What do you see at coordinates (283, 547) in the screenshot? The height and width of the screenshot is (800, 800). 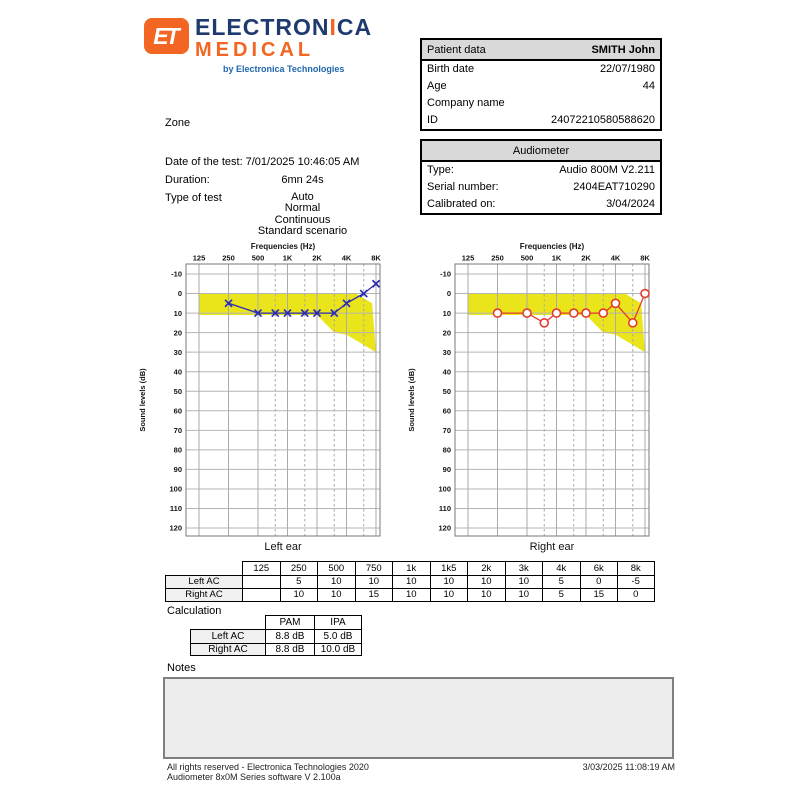 I see `ear-caption: Left ear` at bounding box center [283, 547].